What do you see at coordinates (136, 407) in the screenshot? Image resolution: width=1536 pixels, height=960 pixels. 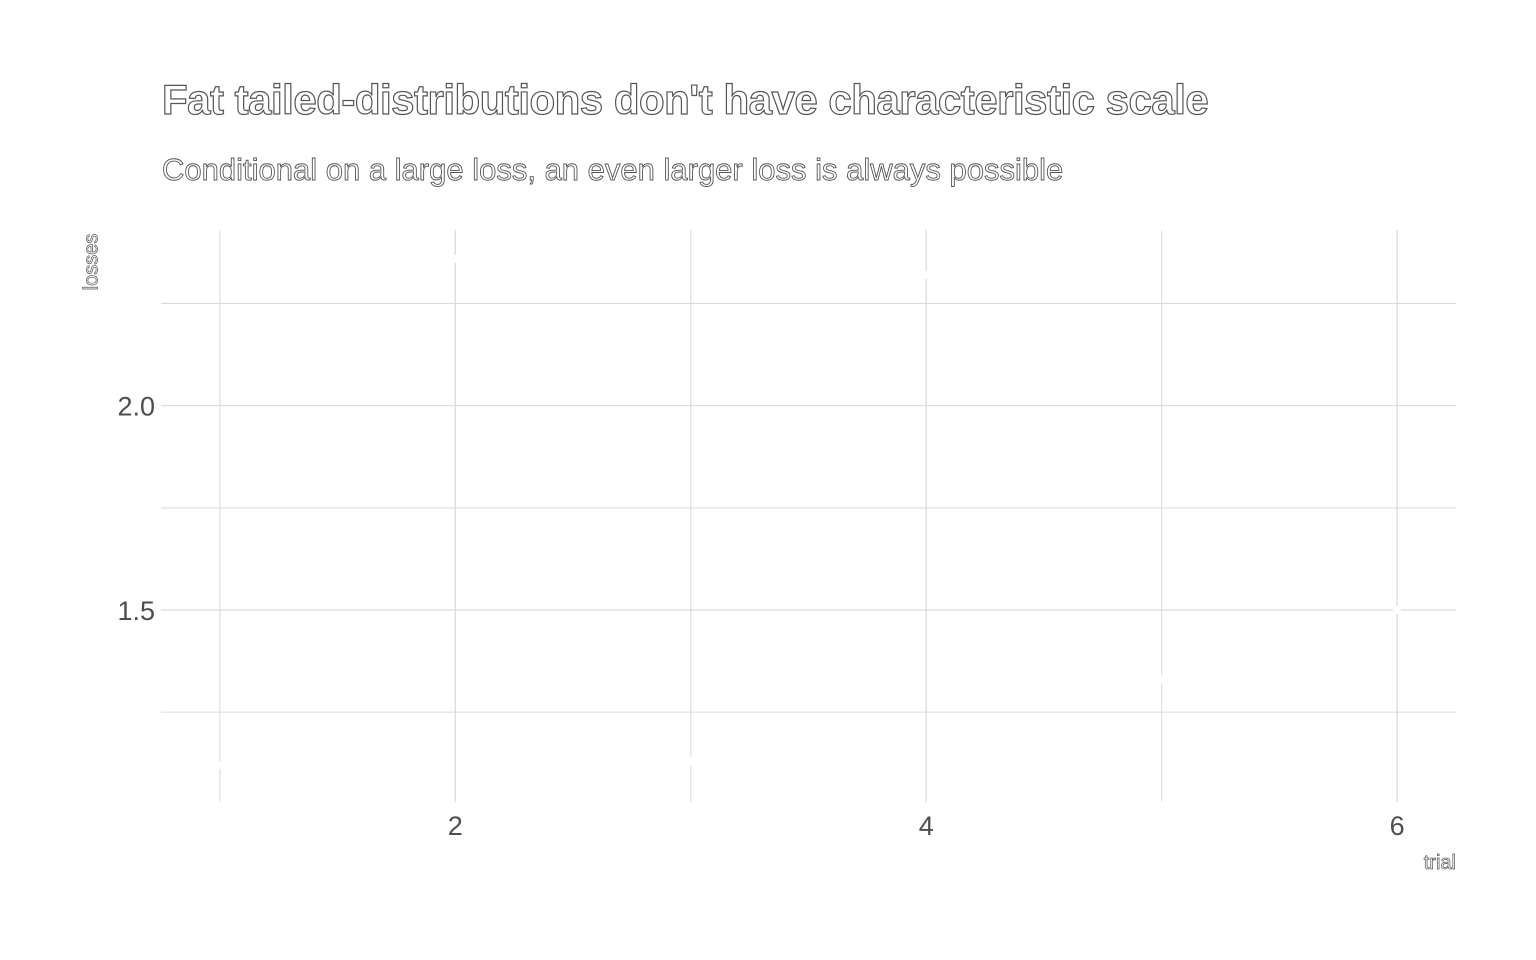 I see `y-tick-label: 2.0` at bounding box center [136, 407].